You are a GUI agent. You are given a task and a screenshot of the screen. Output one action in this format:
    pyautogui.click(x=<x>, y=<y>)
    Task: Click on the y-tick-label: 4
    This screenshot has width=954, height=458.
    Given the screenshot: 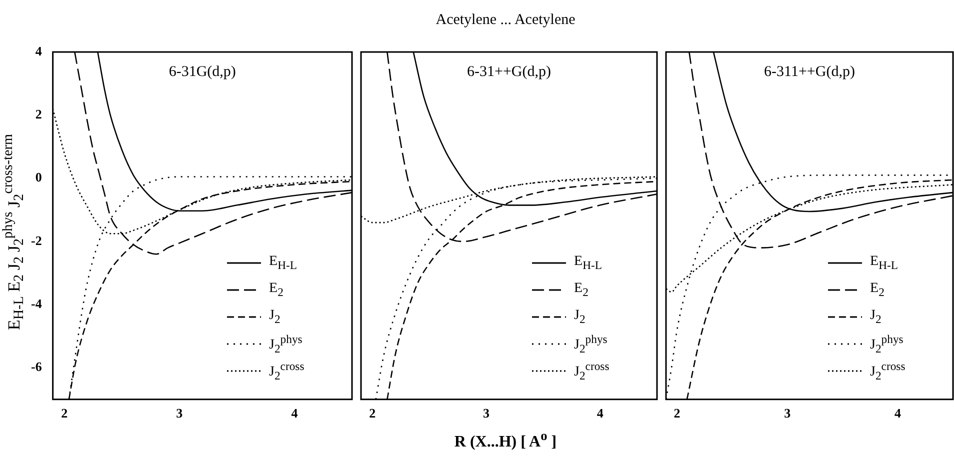 What is the action you would take?
    pyautogui.click(x=38, y=50)
    